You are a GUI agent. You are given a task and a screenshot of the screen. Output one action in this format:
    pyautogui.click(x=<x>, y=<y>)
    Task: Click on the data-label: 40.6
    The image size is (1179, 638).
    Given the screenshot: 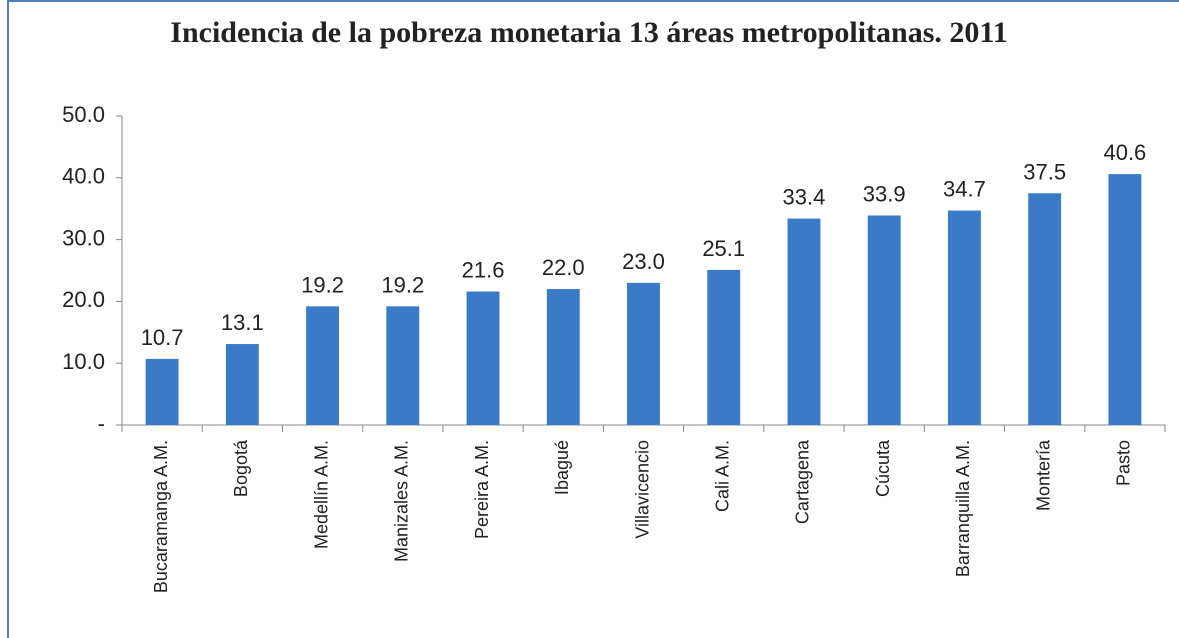 What is the action you would take?
    pyautogui.click(x=1124, y=152)
    